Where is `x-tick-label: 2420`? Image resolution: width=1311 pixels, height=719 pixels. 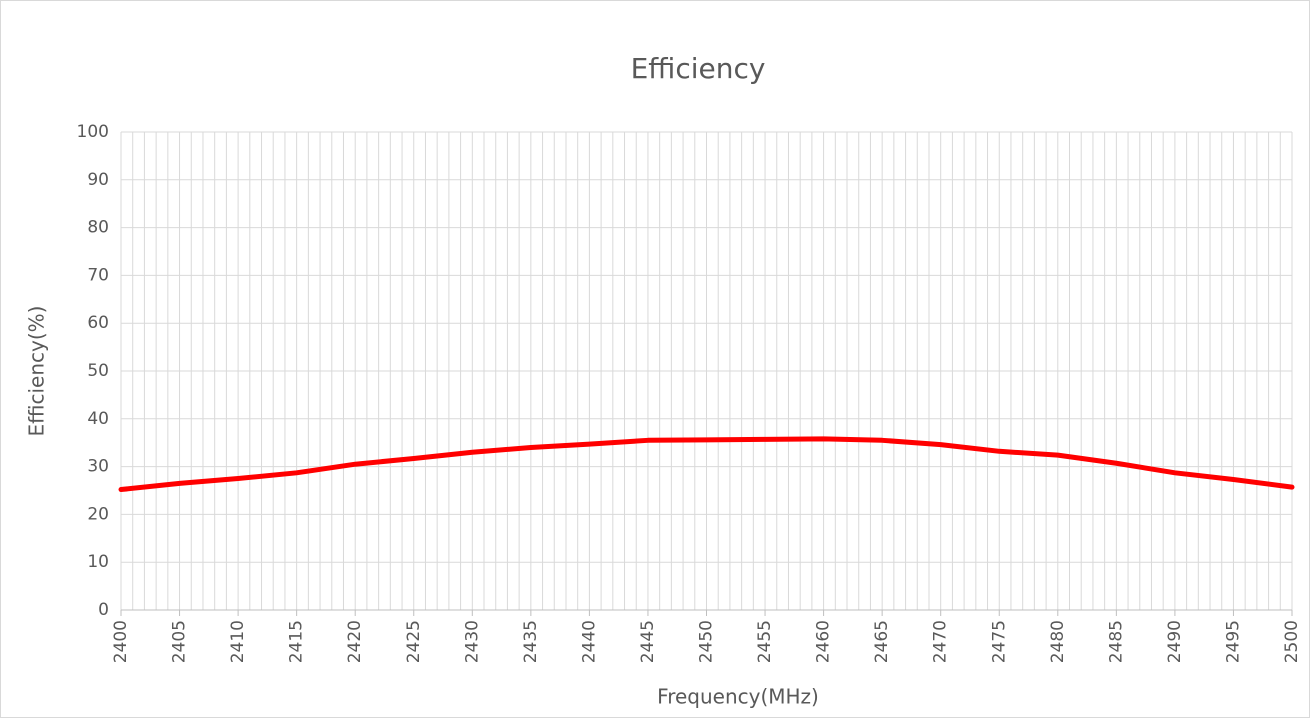
x-tick-label: 2420 is located at coordinates (355, 641).